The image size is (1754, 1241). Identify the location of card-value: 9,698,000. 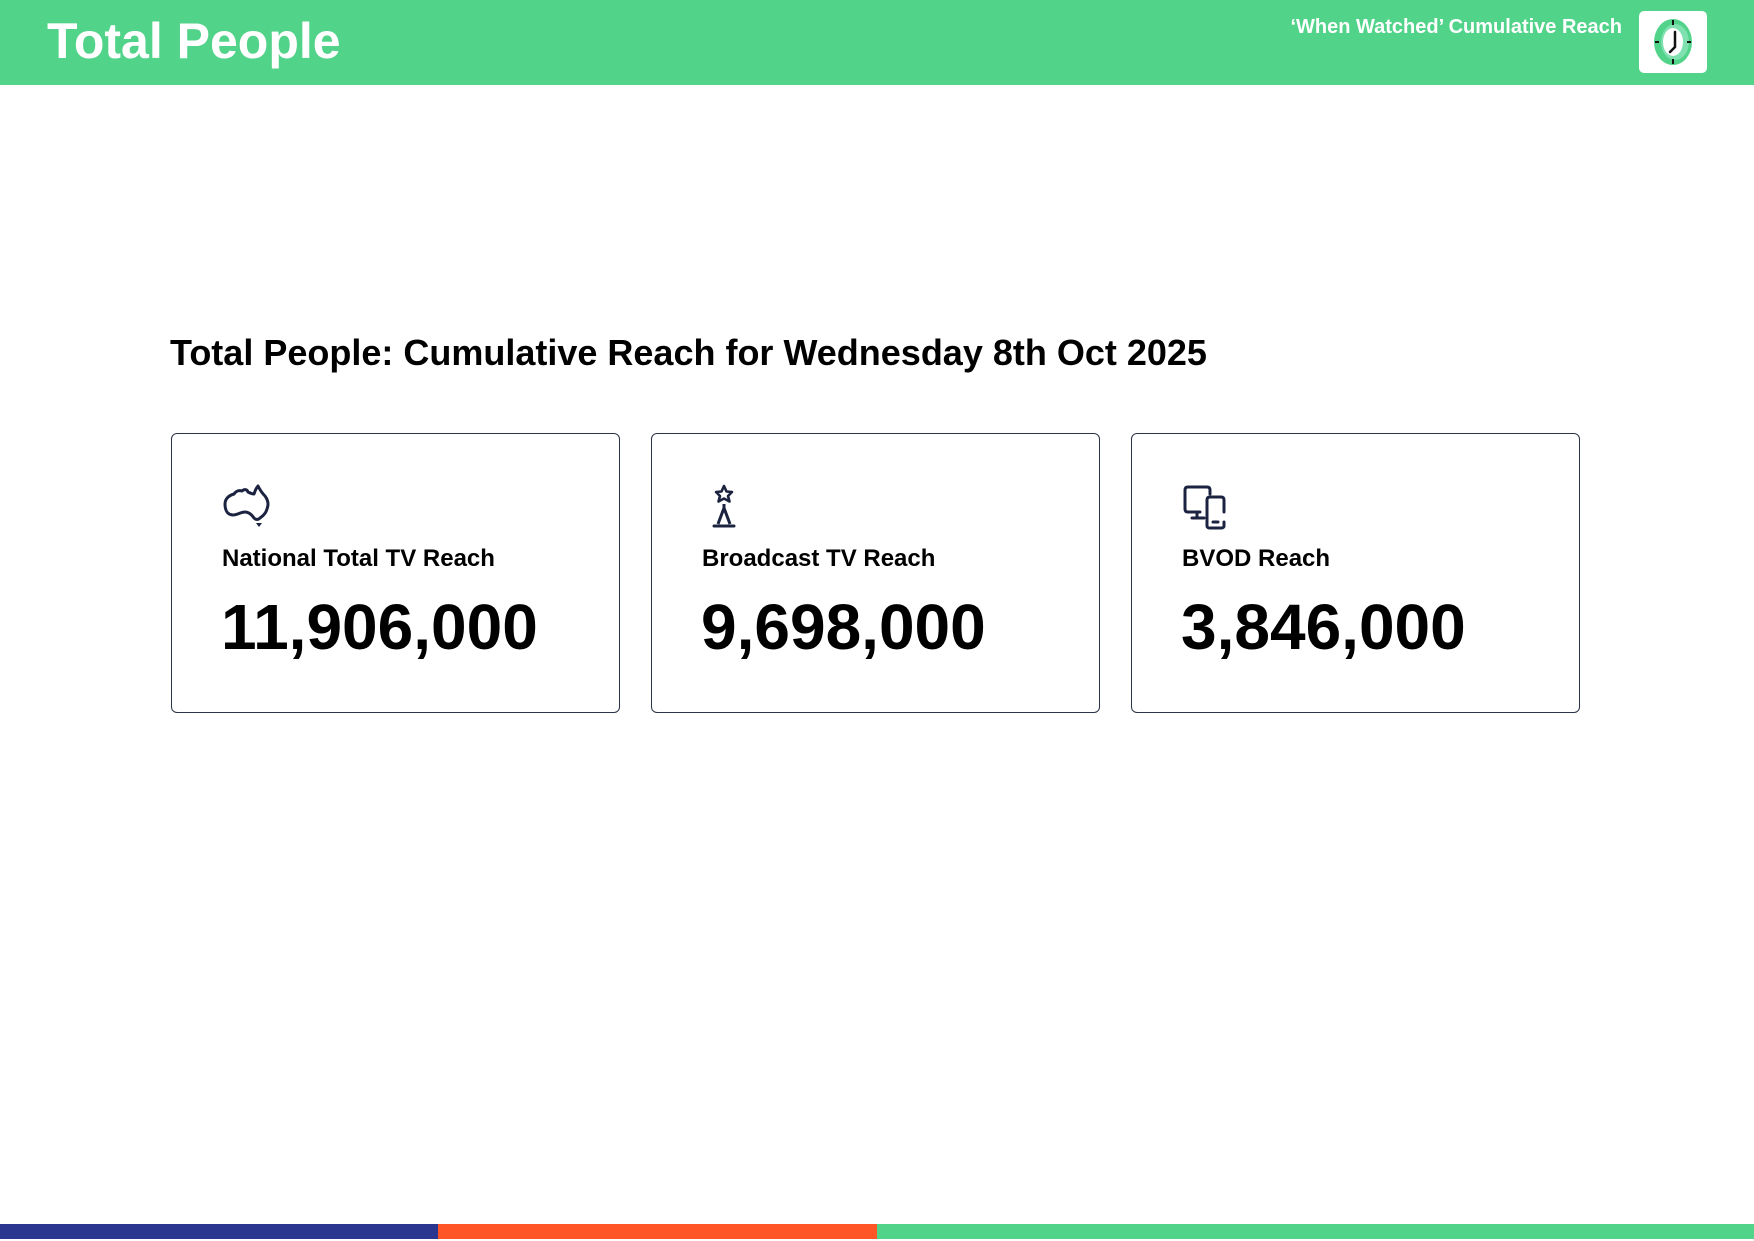
(843, 627).